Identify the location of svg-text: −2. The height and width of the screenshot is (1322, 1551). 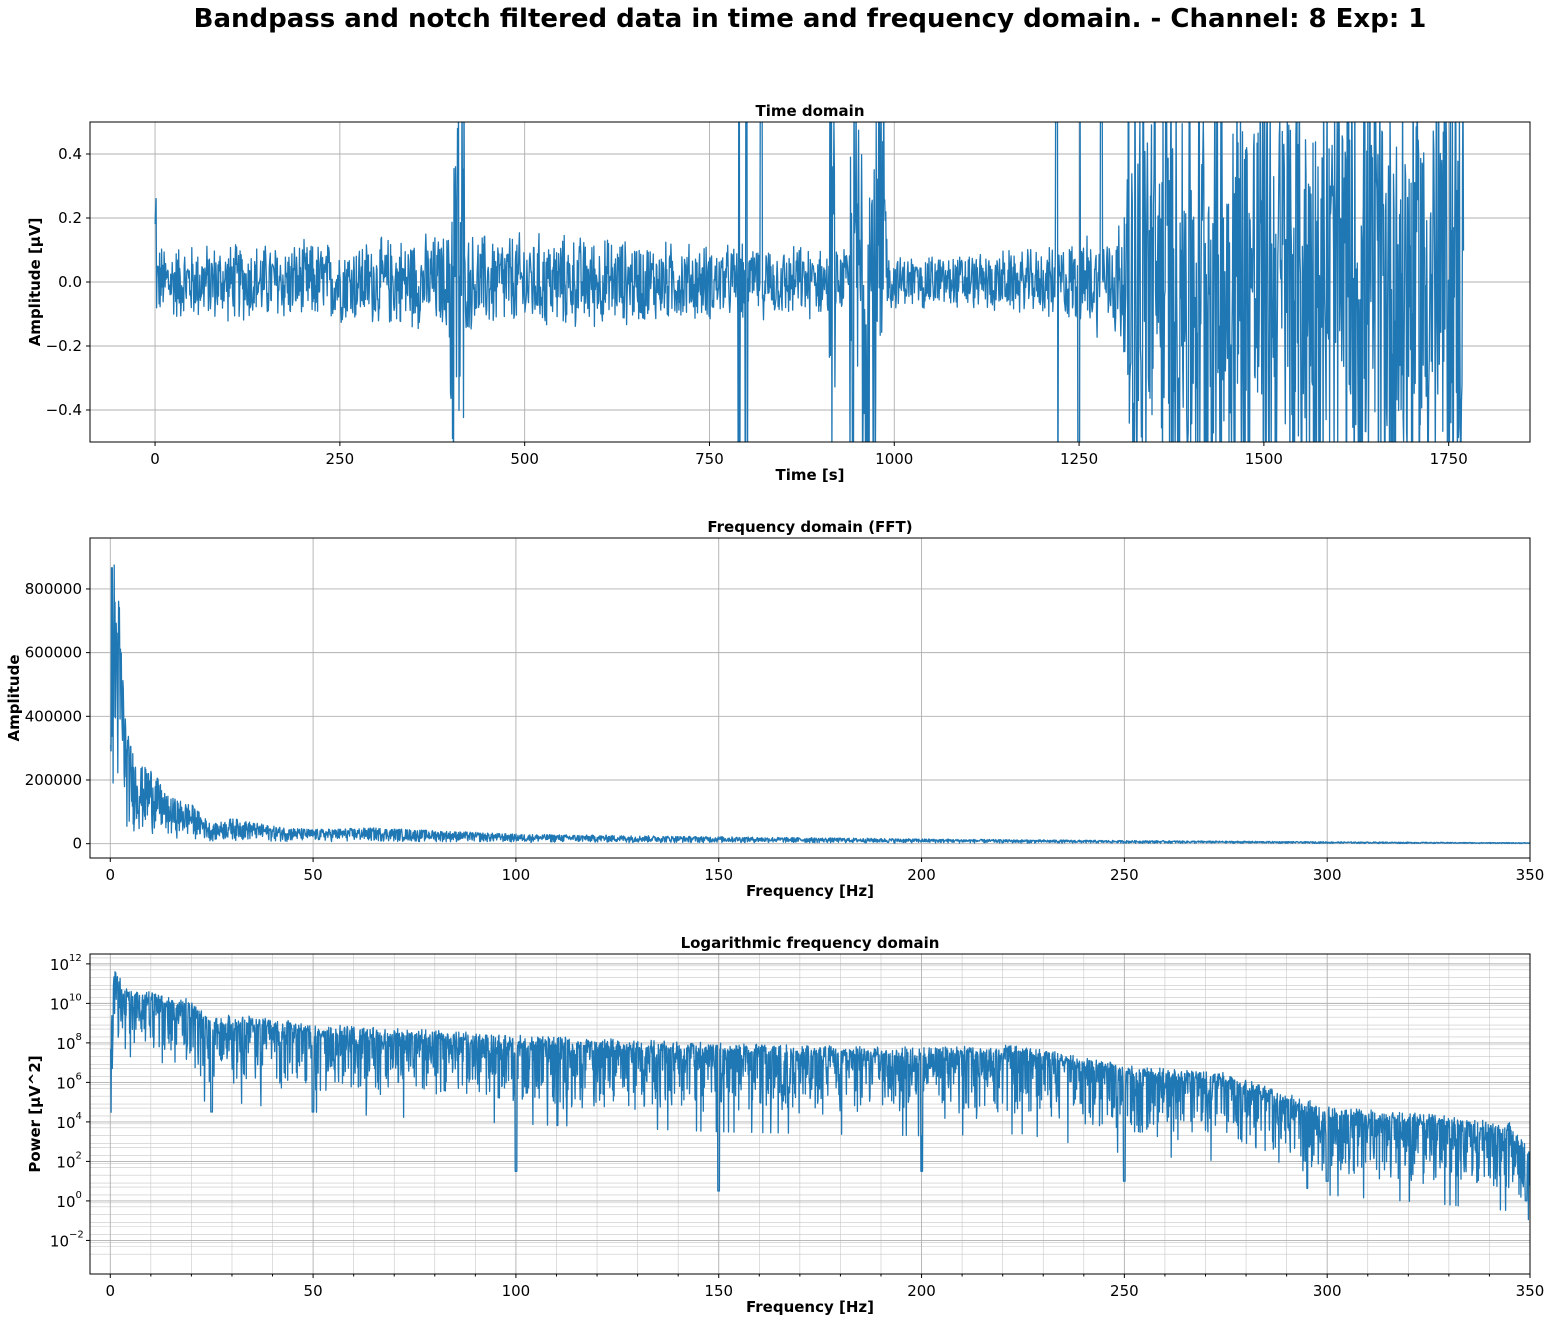
(76, 1234).